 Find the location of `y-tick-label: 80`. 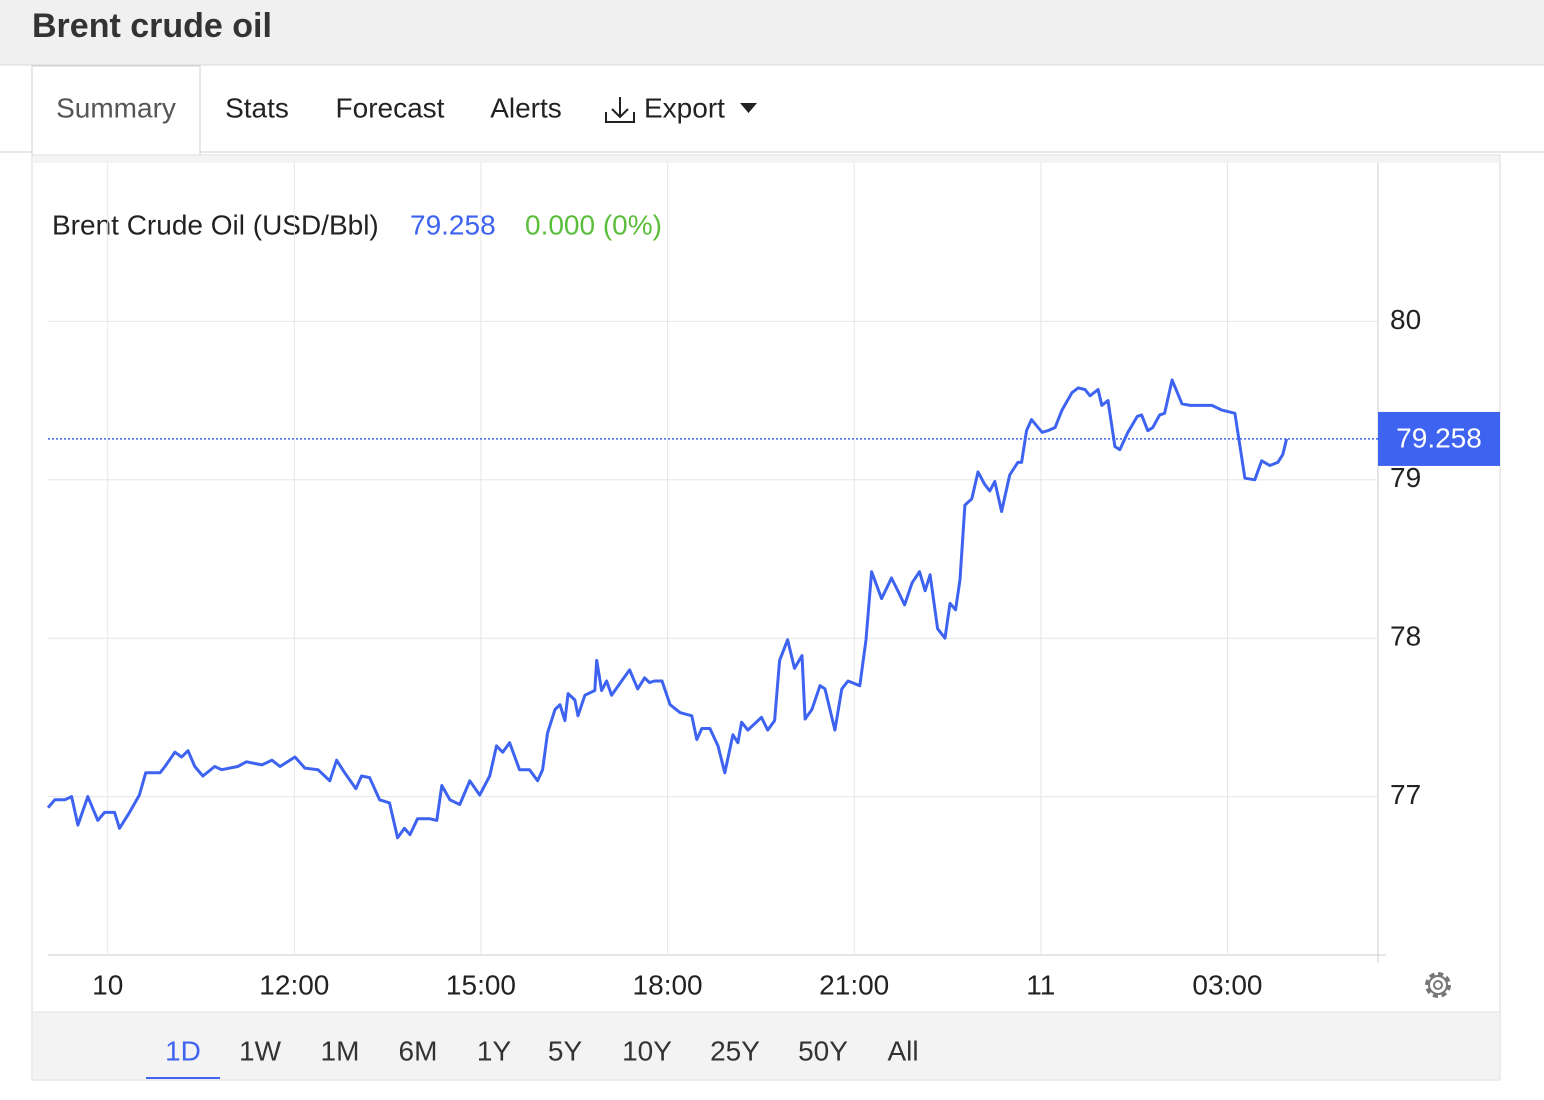

y-tick-label: 80 is located at coordinates (1405, 319).